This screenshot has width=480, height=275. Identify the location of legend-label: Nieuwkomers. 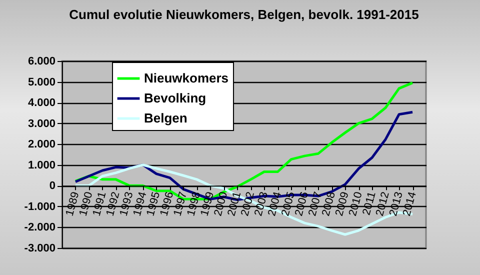
(186, 78).